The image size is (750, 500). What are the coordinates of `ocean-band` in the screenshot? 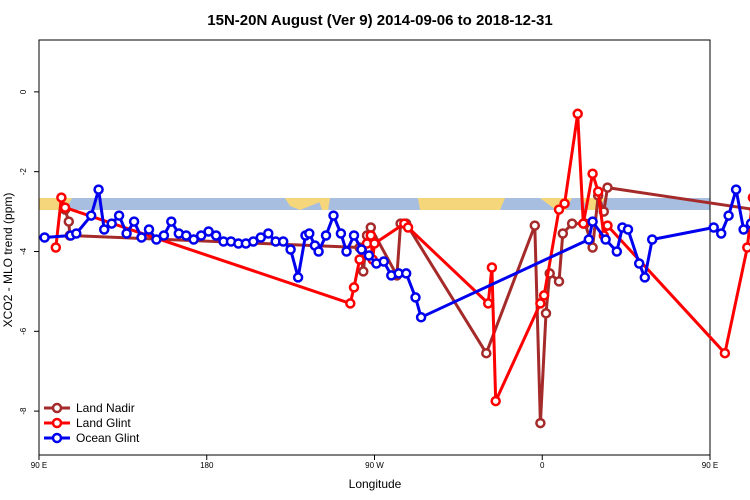 It's located at (374, 204).